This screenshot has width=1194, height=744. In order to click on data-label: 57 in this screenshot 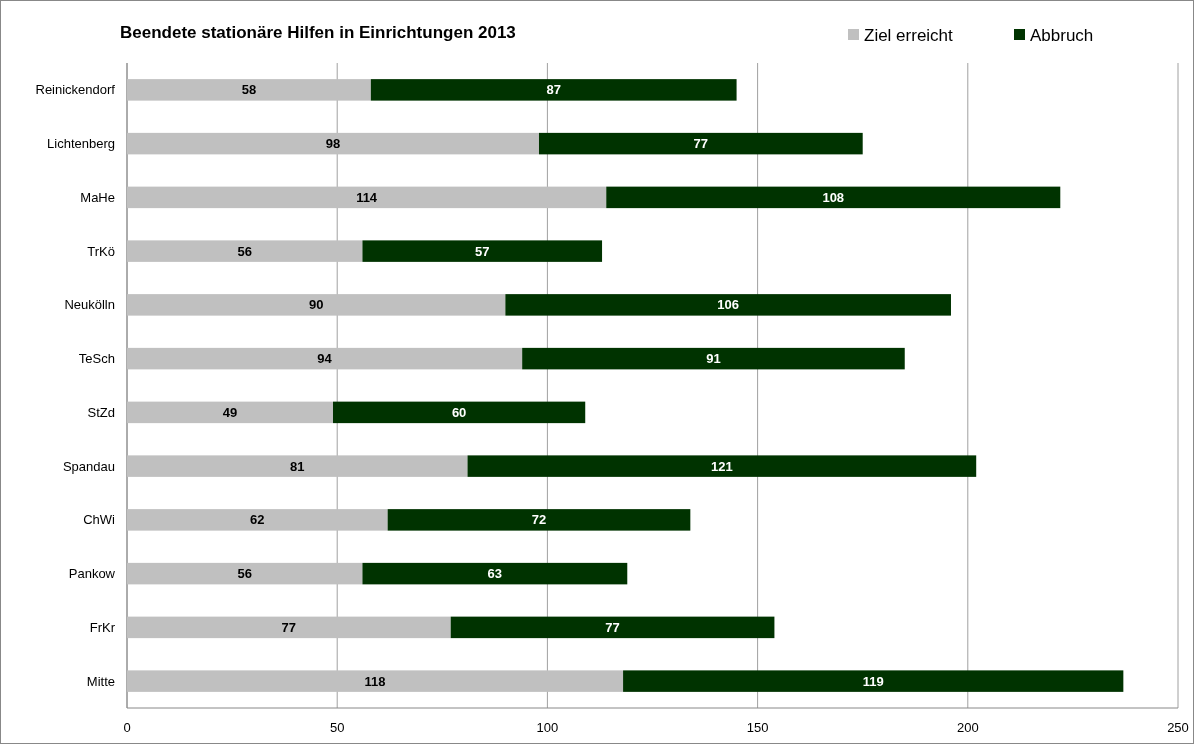, I will do `click(482, 251)`.